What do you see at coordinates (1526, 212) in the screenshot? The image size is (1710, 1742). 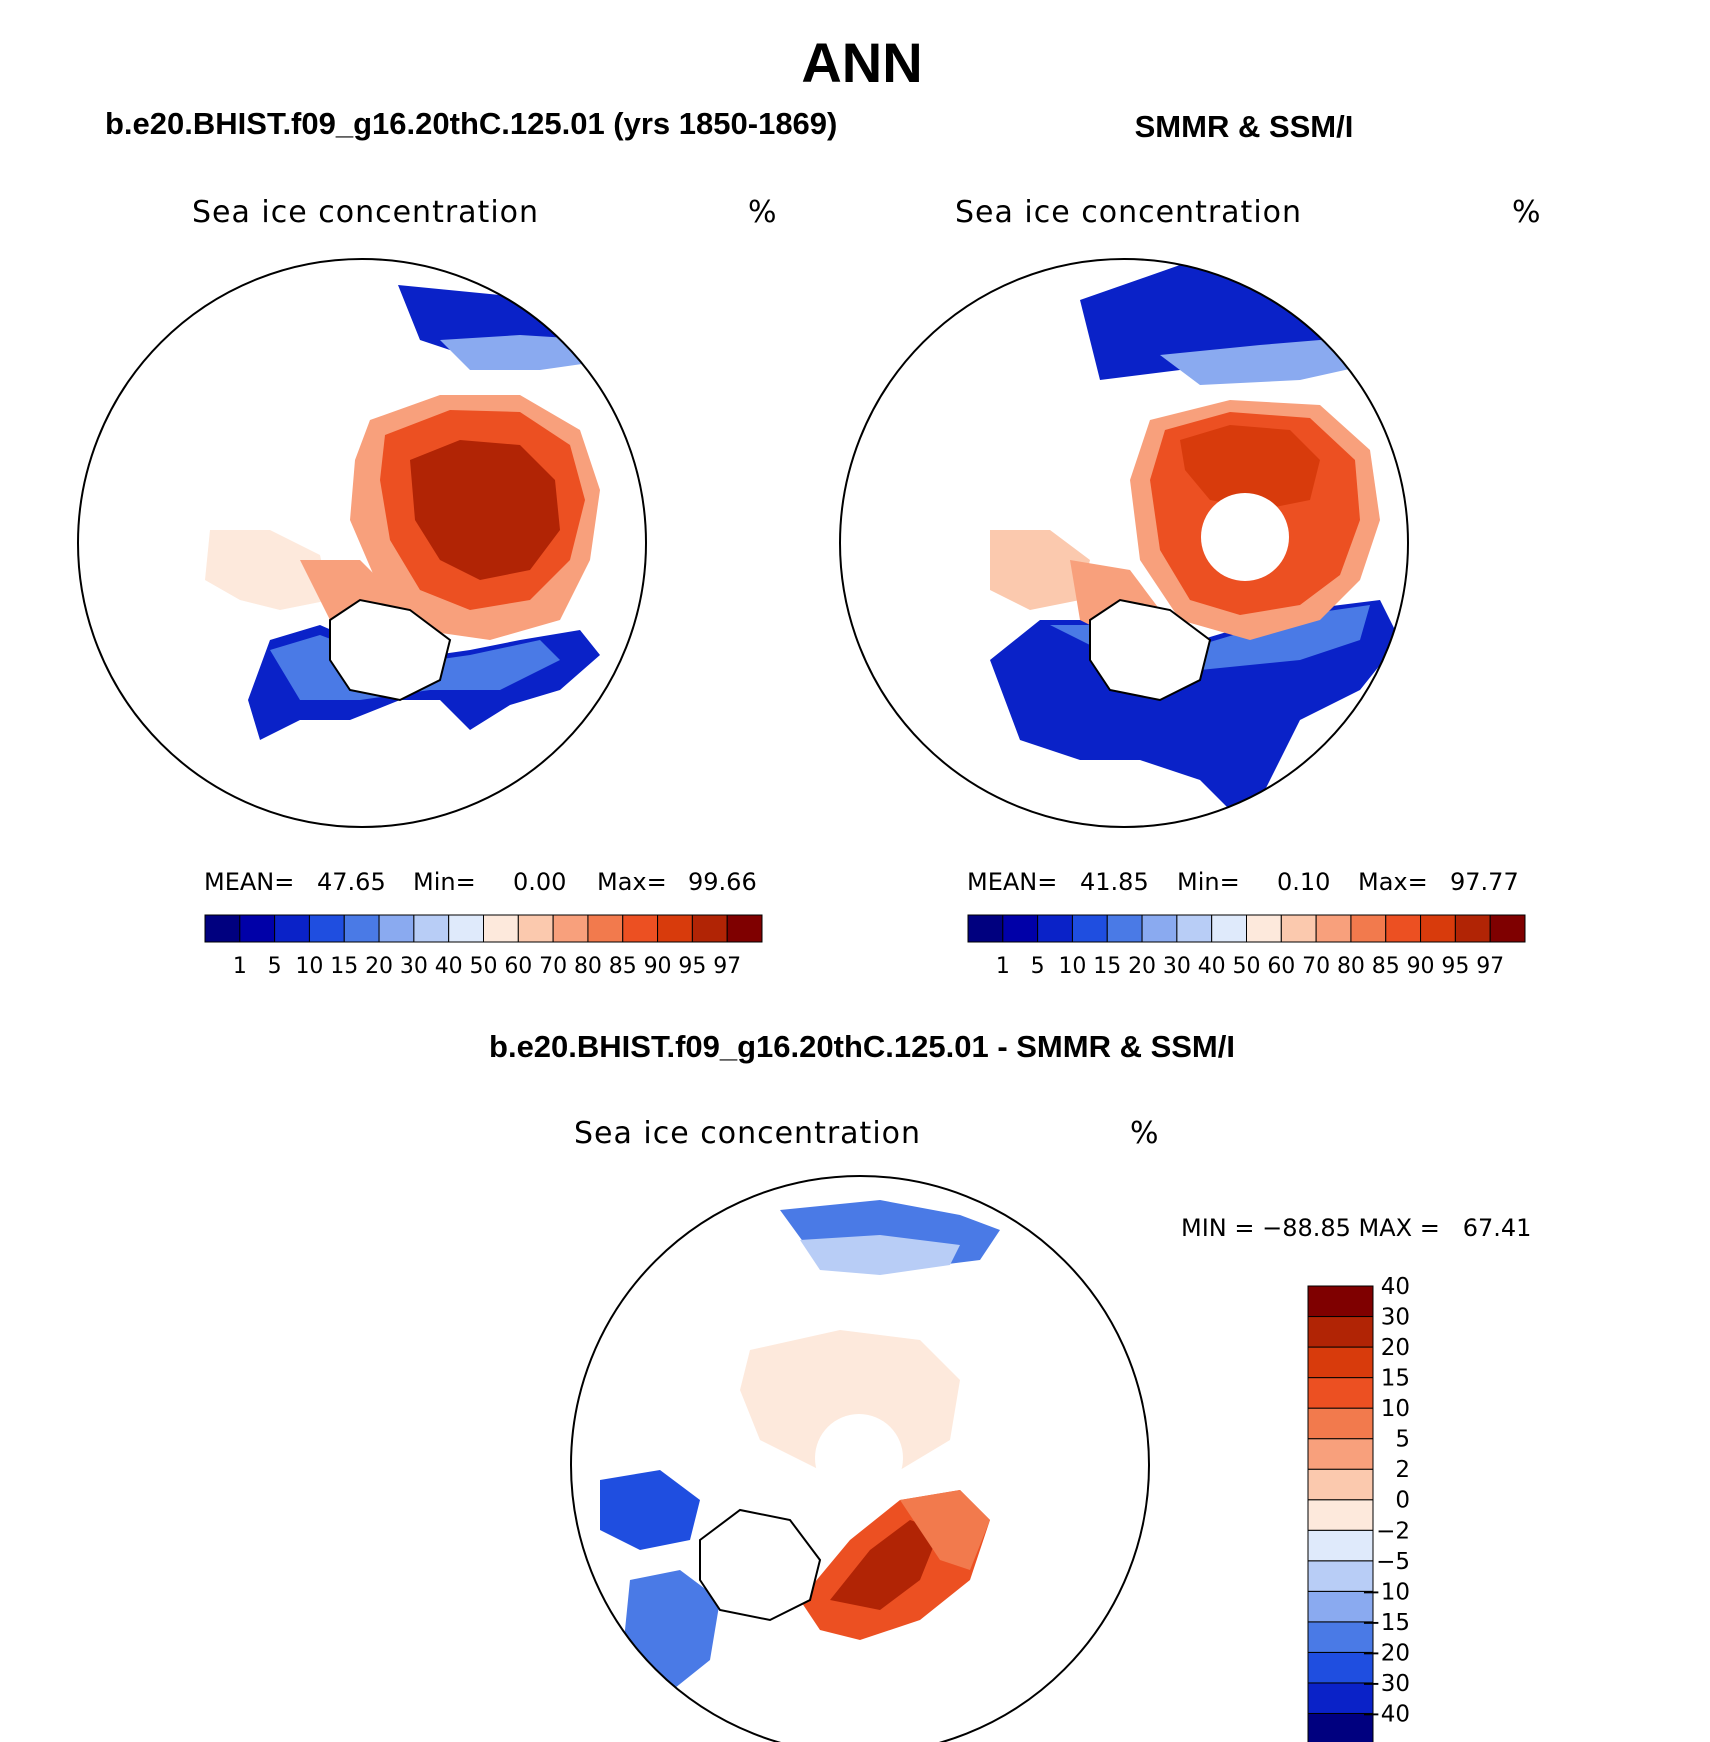 I see `panel-b-units: %` at bounding box center [1526, 212].